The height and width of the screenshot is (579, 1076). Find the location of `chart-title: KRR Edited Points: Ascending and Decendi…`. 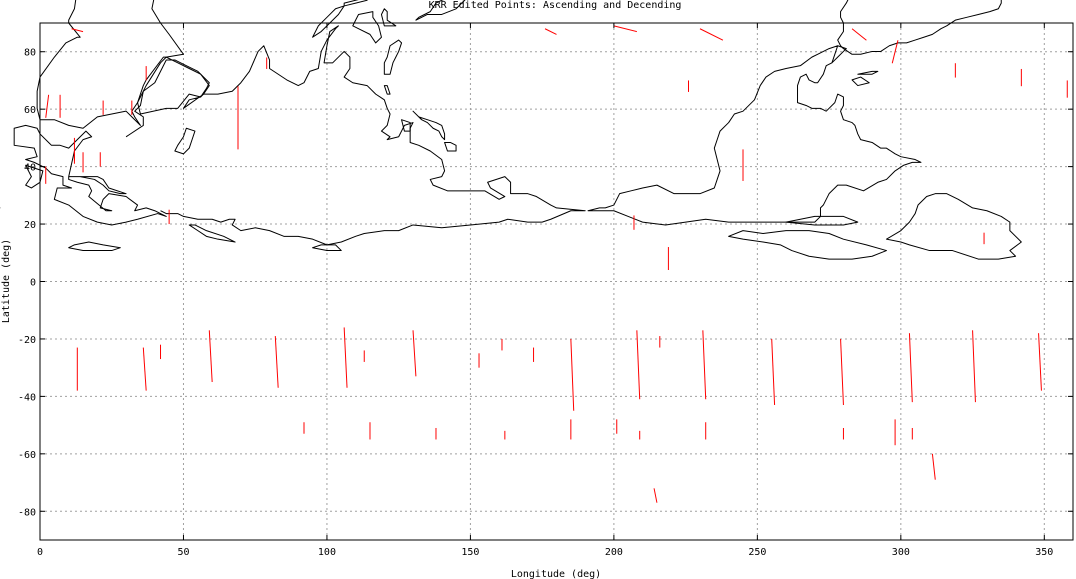

chart-title: KRR Edited Points: Ascending and Decendi… is located at coordinates (555, 5).